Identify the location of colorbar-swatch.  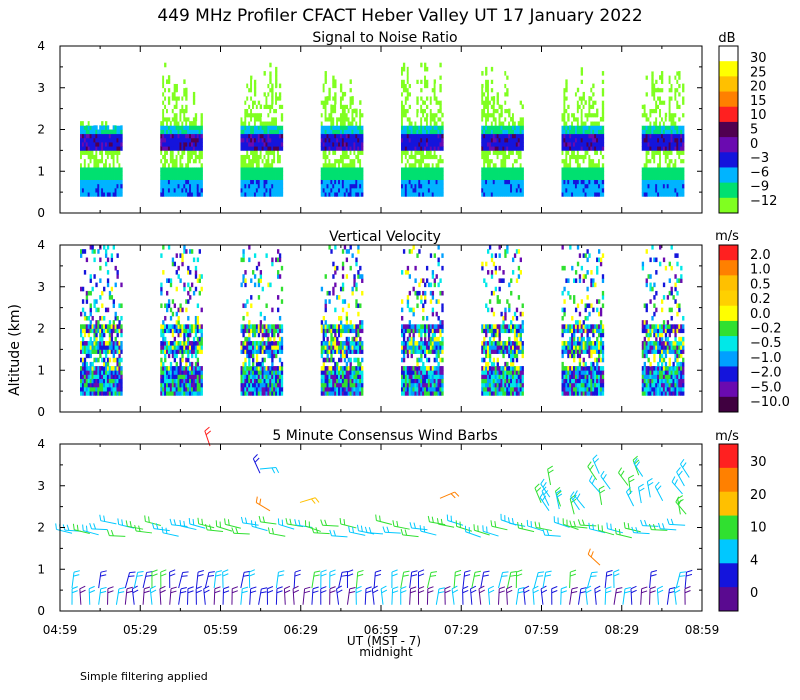
(728, 129).